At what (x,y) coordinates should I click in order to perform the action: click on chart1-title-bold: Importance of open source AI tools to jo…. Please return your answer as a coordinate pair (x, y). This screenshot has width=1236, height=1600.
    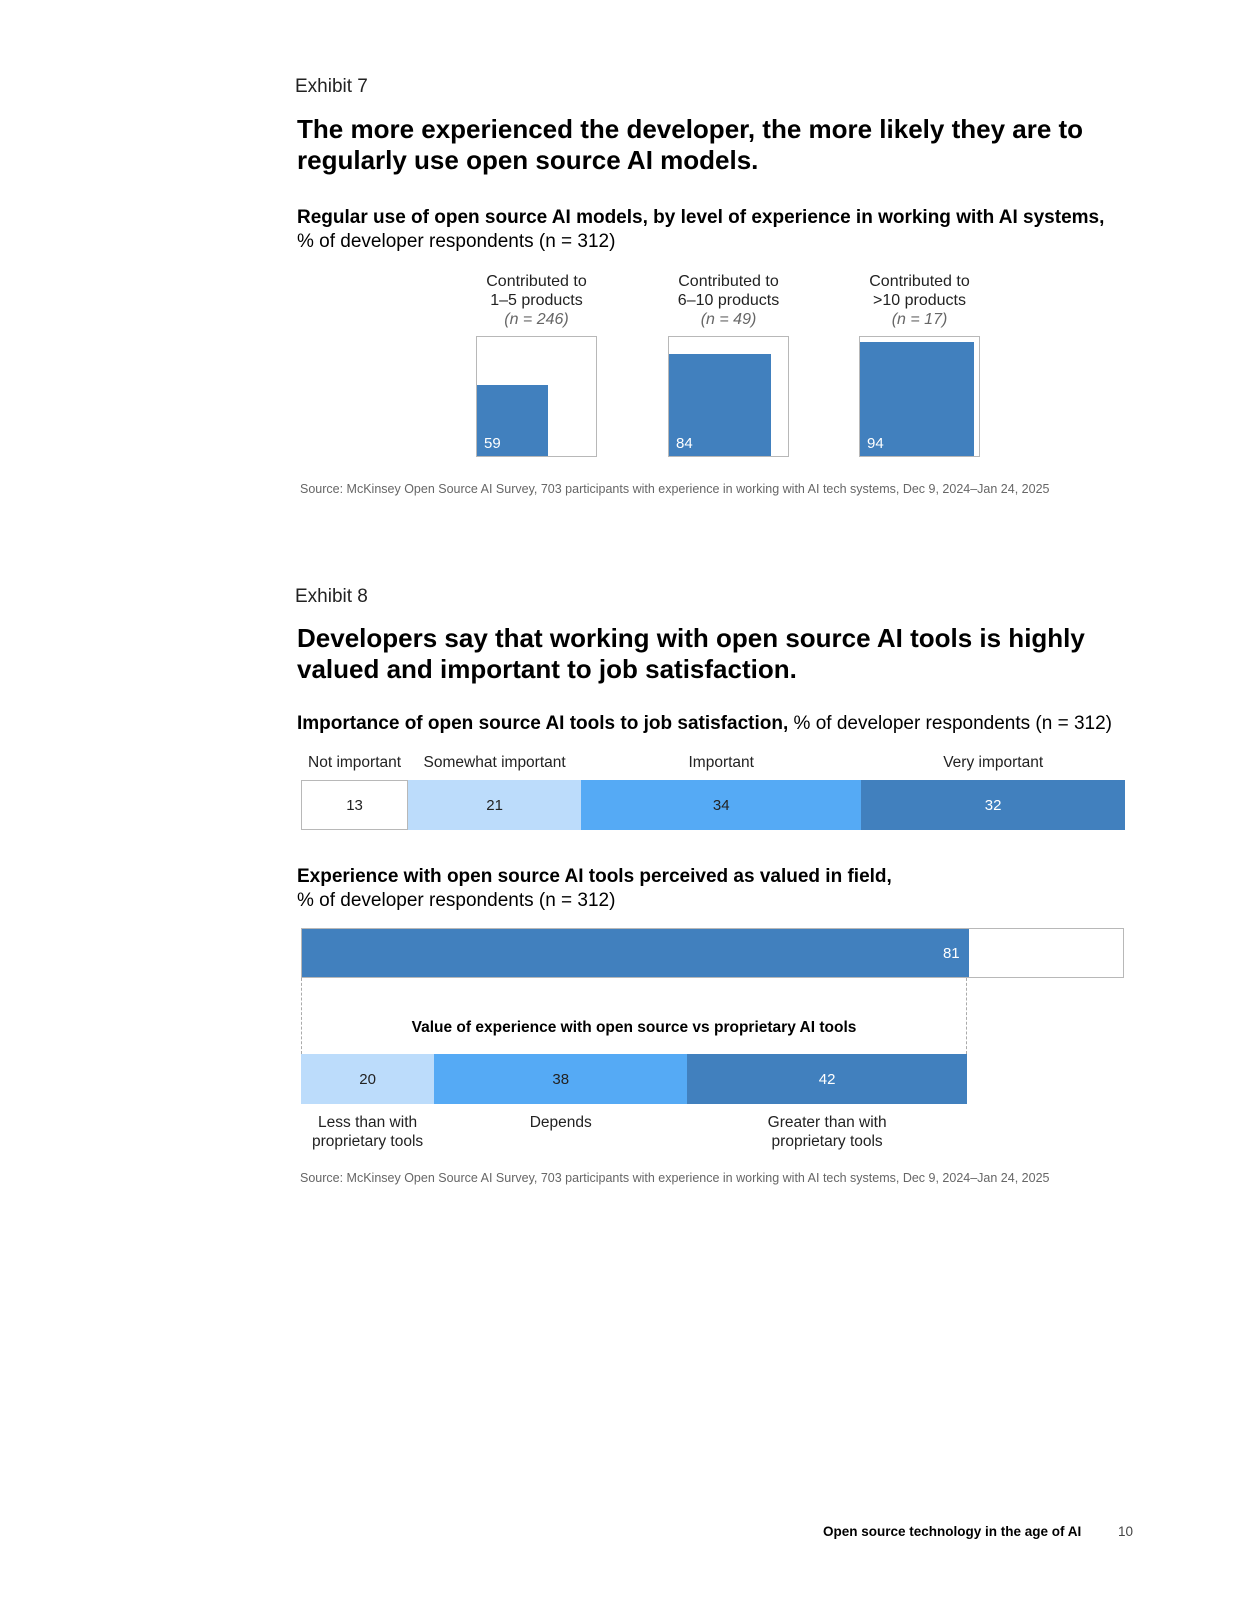
    Looking at the image, I should click on (543, 723).